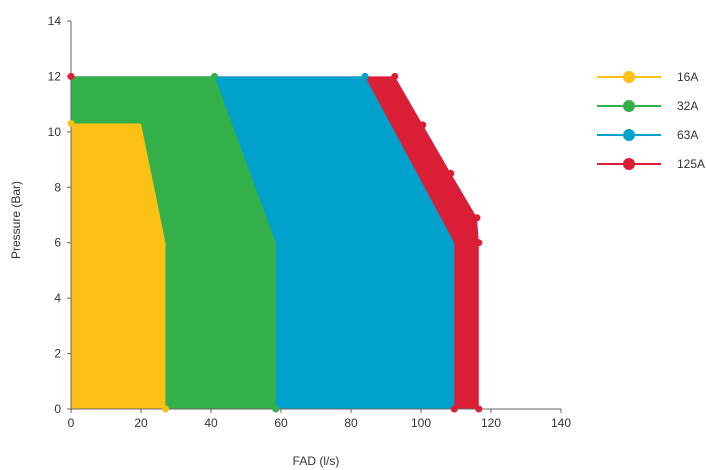  I want to click on x-tick-label: 60, so click(281, 423).